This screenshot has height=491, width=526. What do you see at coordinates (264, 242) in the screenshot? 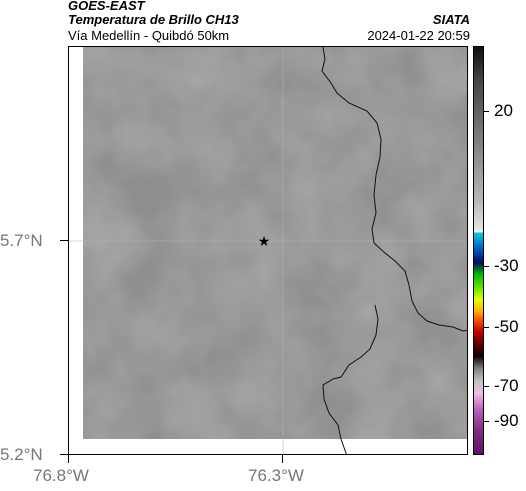
I see `location-star-icon: ★` at bounding box center [264, 242].